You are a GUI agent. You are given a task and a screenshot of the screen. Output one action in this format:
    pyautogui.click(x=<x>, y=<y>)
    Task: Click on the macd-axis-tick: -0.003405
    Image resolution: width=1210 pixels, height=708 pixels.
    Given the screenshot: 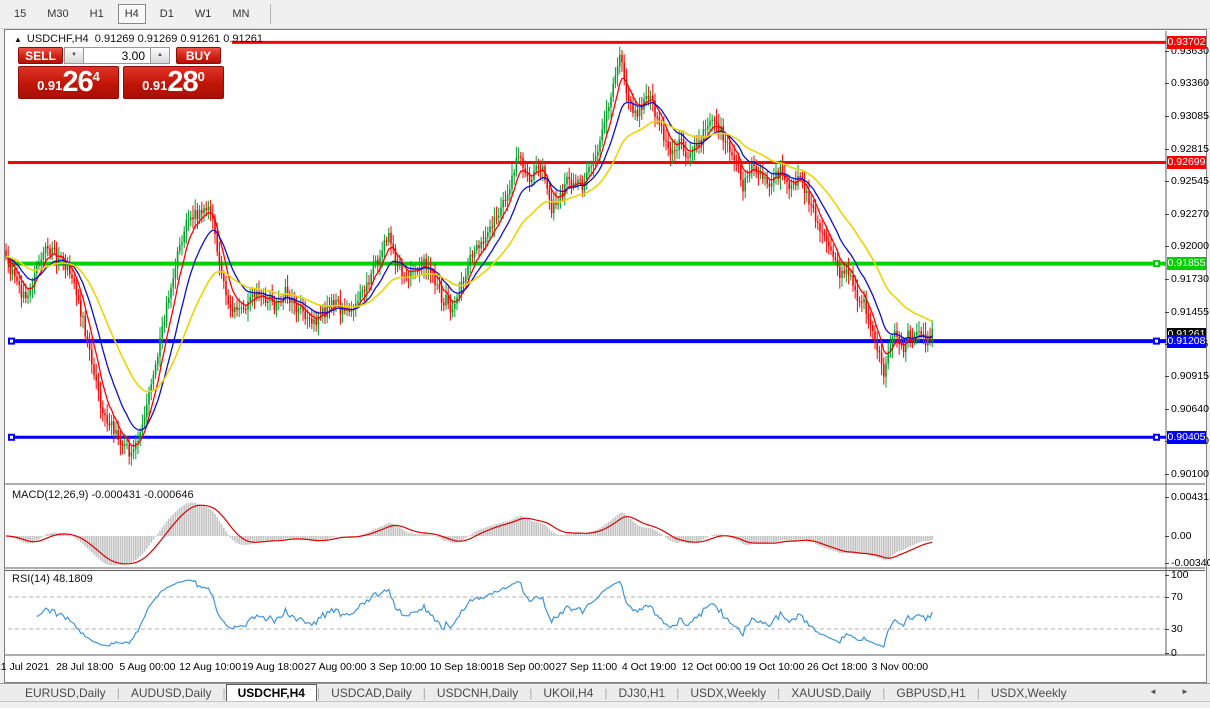 What is the action you would take?
    pyautogui.click(x=1187, y=563)
    